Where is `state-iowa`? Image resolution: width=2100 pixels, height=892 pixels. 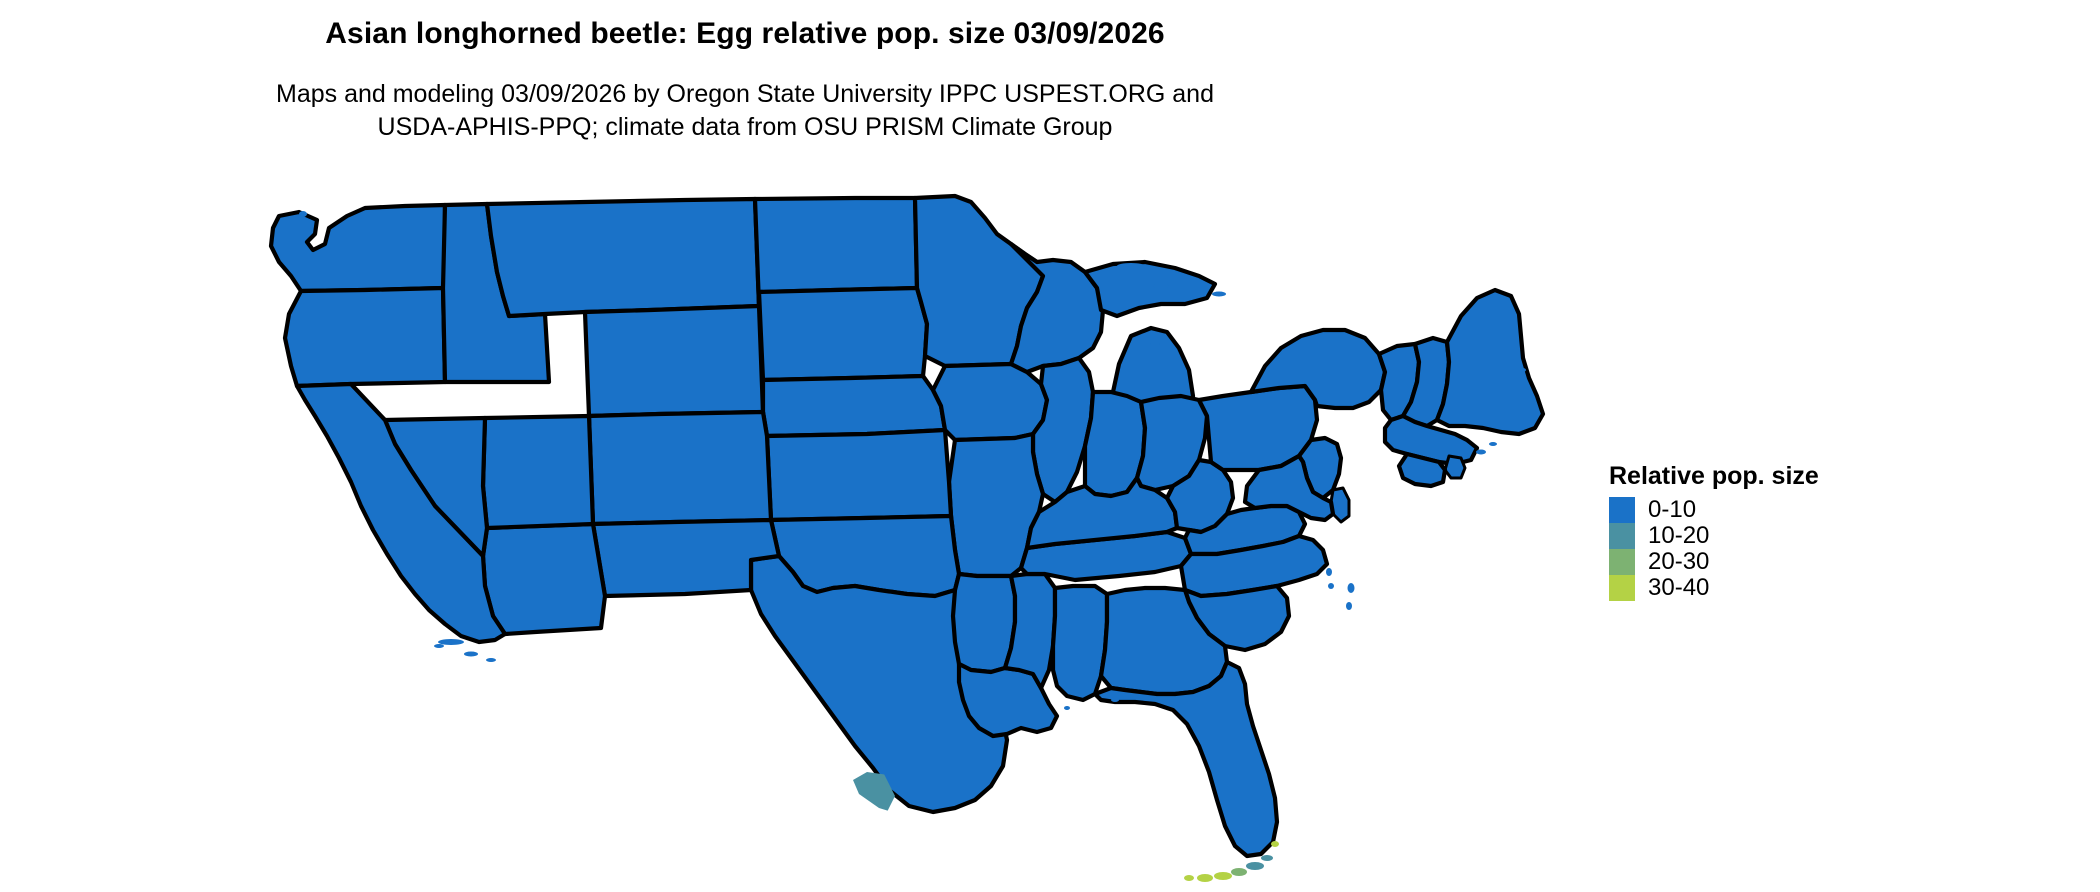 state-iowa is located at coordinates (990, 402).